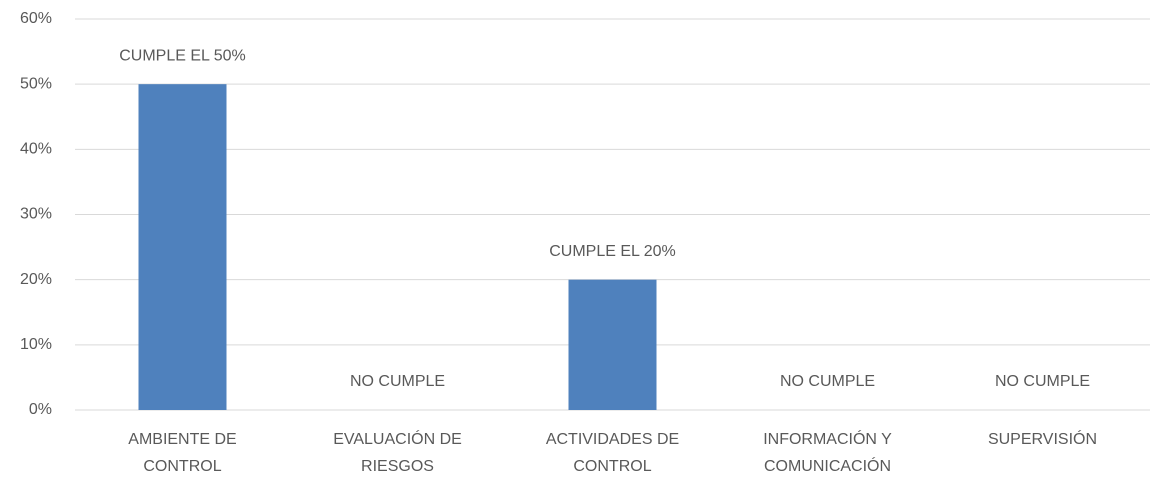 This screenshot has height=481, width=1168. What do you see at coordinates (36, 214) in the screenshot?
I see `y-tick-label: 30%` at bounding box center [36, 214].